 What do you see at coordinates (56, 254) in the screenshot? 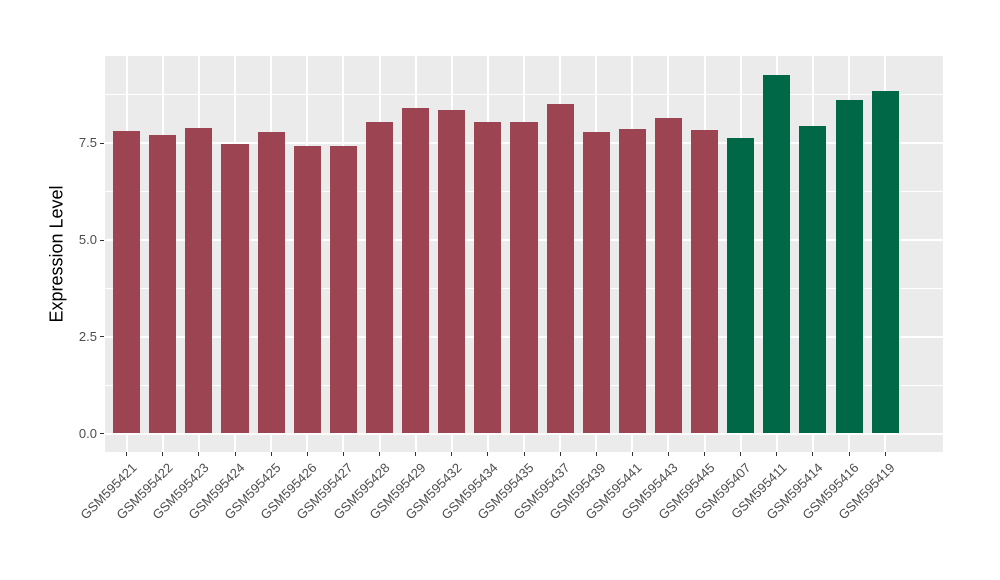
I see `y-axis-title-text: Expression Level` at bounding box center [56, 254].